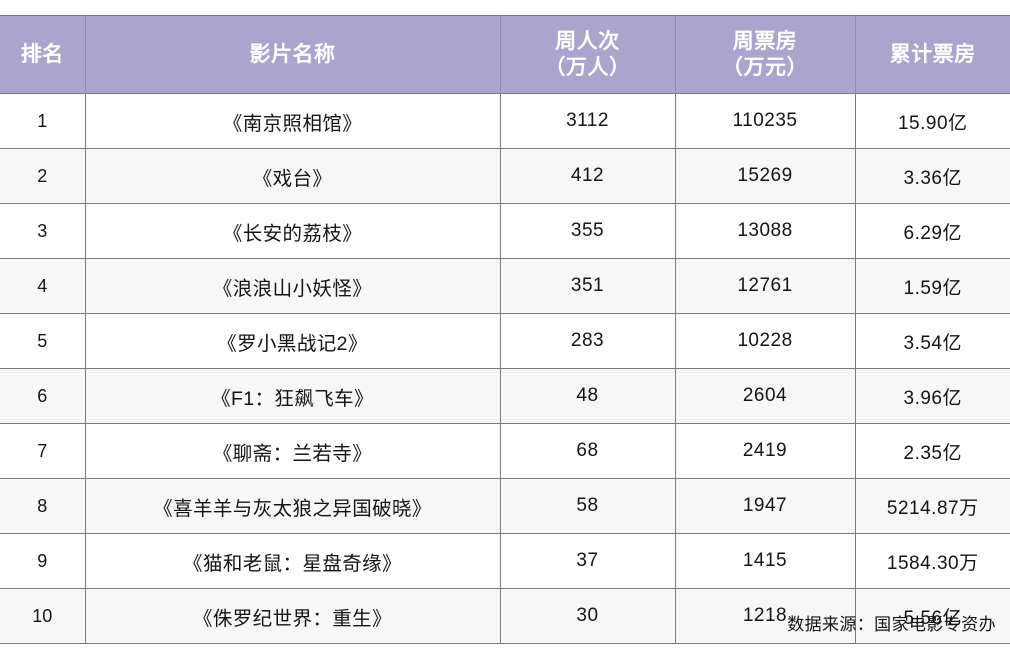 This screenshot has width=1010, height=649. I want to click on column-header-title: 影片名称, so click(292, 54).